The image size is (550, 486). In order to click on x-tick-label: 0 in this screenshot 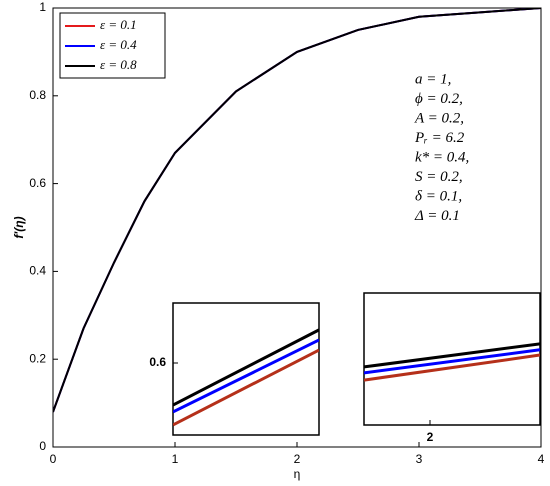, I will do `click(53, 459)`.